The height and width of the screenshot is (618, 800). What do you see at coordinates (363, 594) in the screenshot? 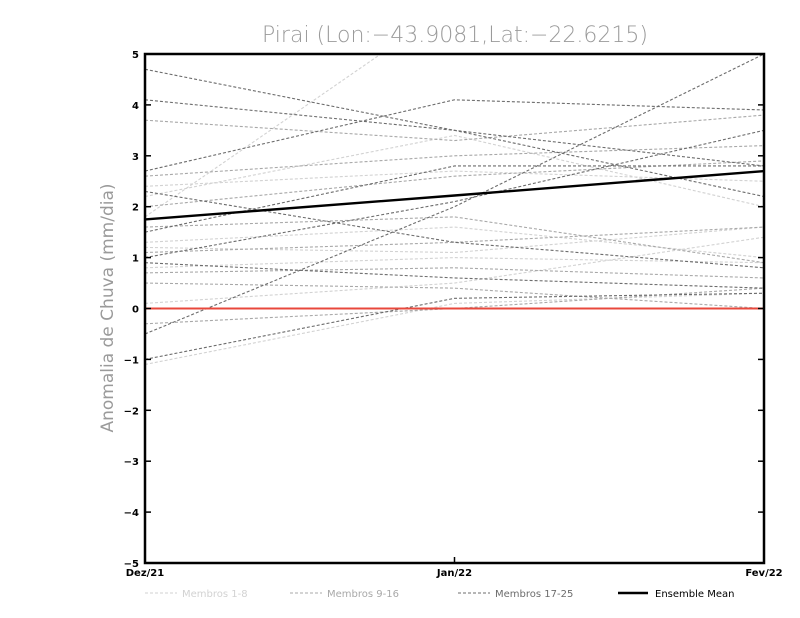
I see `legend-label: Membros 9-16` at bounding box center [363, 594].